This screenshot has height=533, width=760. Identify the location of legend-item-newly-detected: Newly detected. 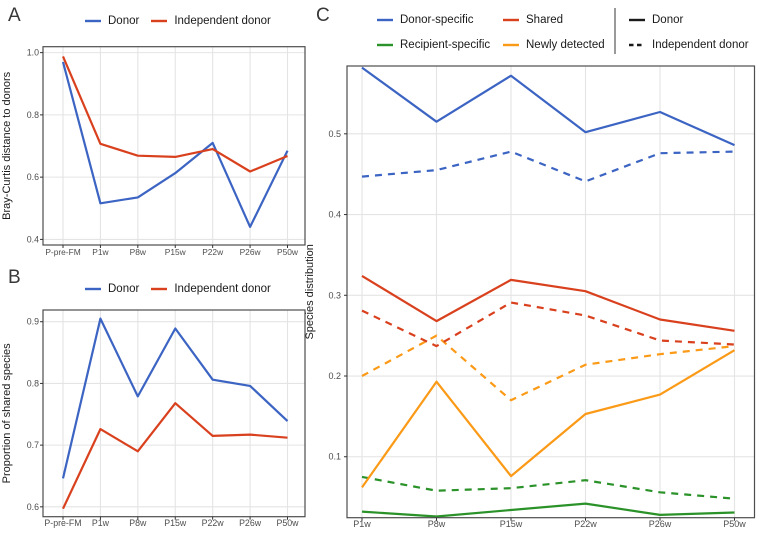
(553, 44).